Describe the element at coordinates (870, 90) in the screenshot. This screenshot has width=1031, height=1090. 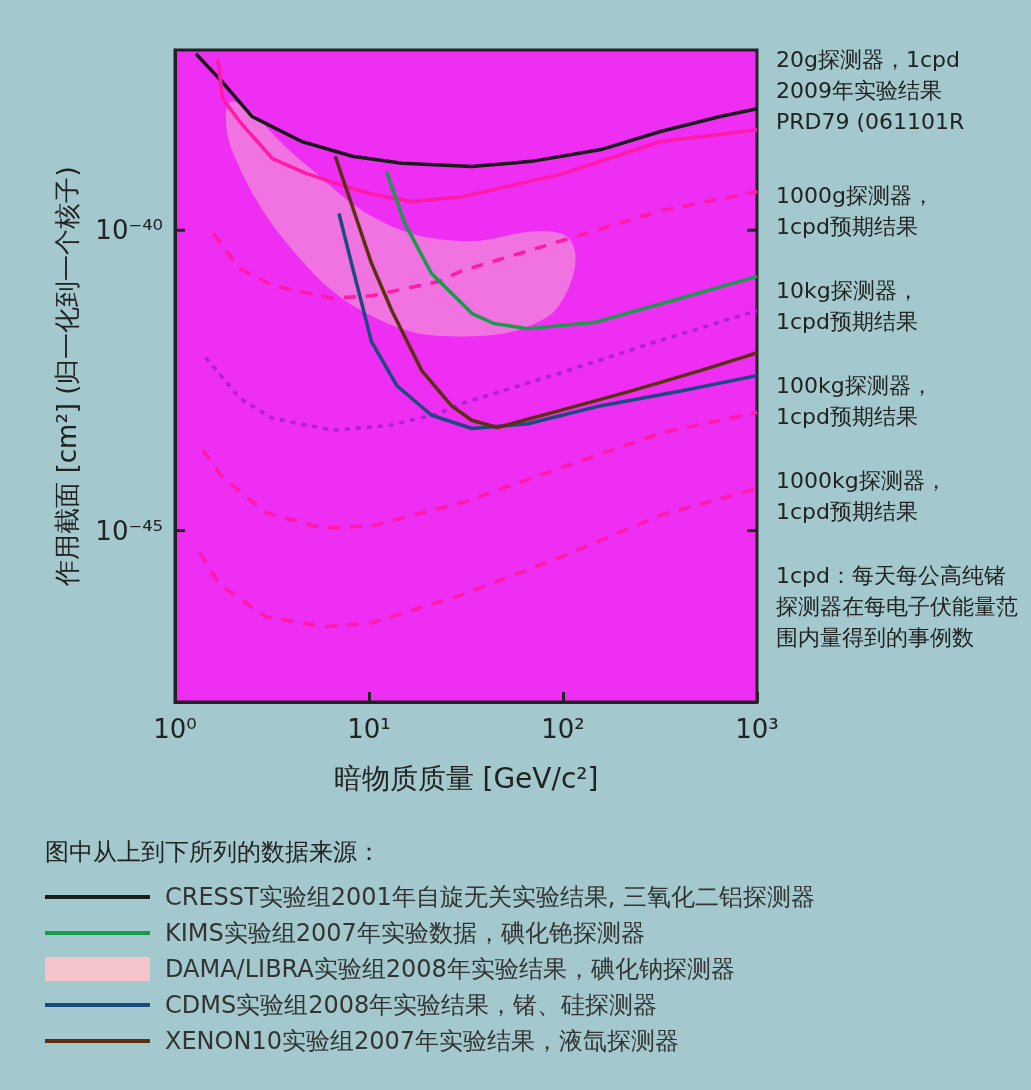
I see `text: 20g探测器，1cpd 2009年实验结果 PRD79 (061101R` at that location.